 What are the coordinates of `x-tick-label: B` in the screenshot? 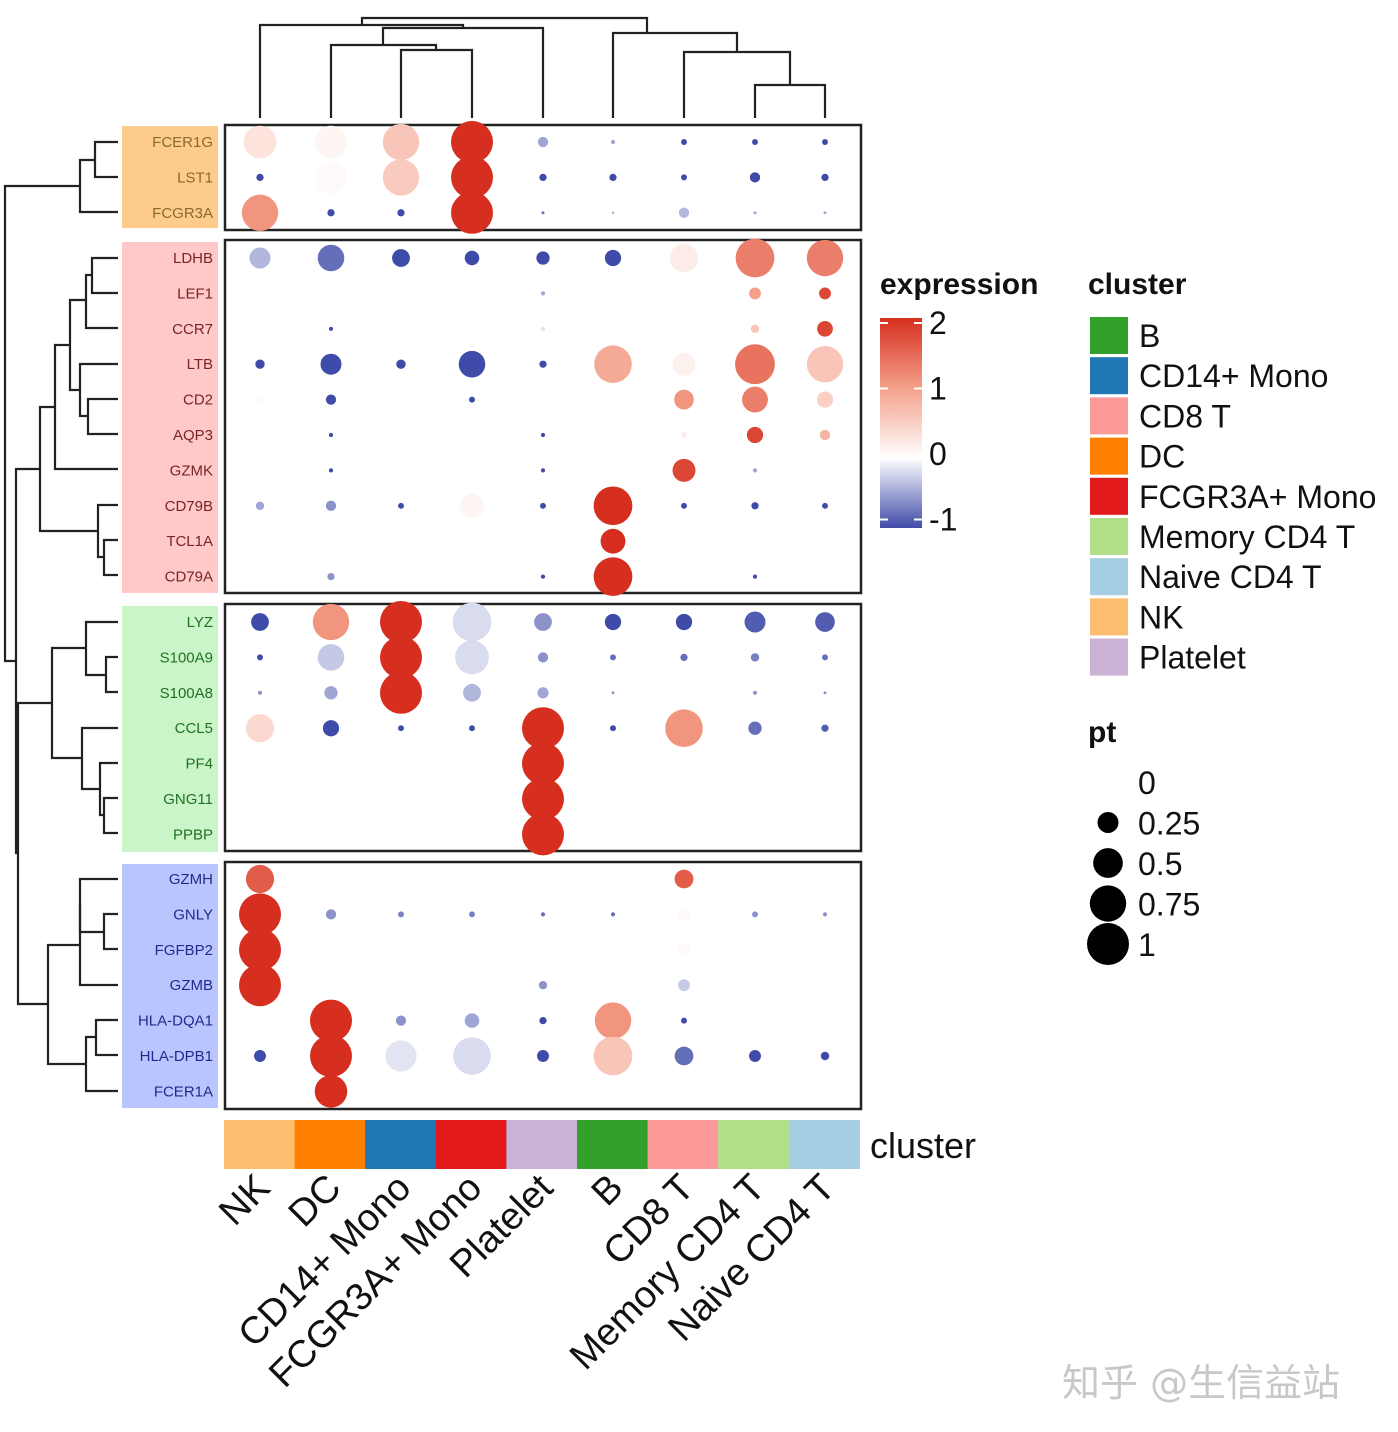 It's located at (608, 1191).